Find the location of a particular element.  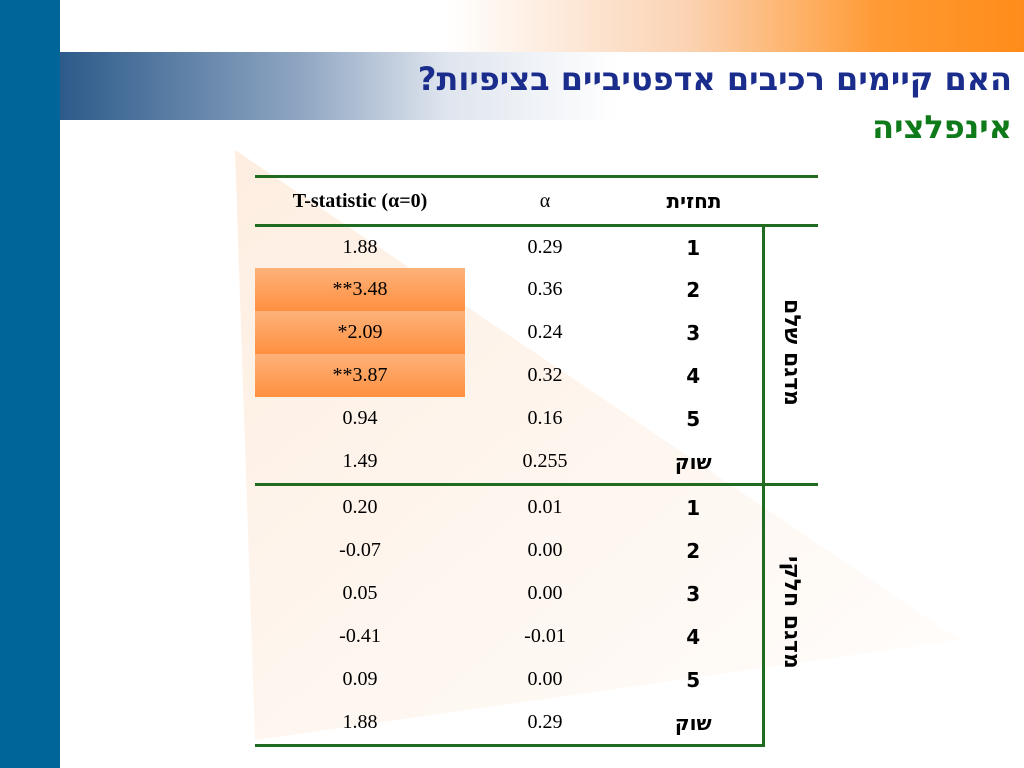

table-row: -0.41 -0.01 4 is located at coordinates (536, 636).